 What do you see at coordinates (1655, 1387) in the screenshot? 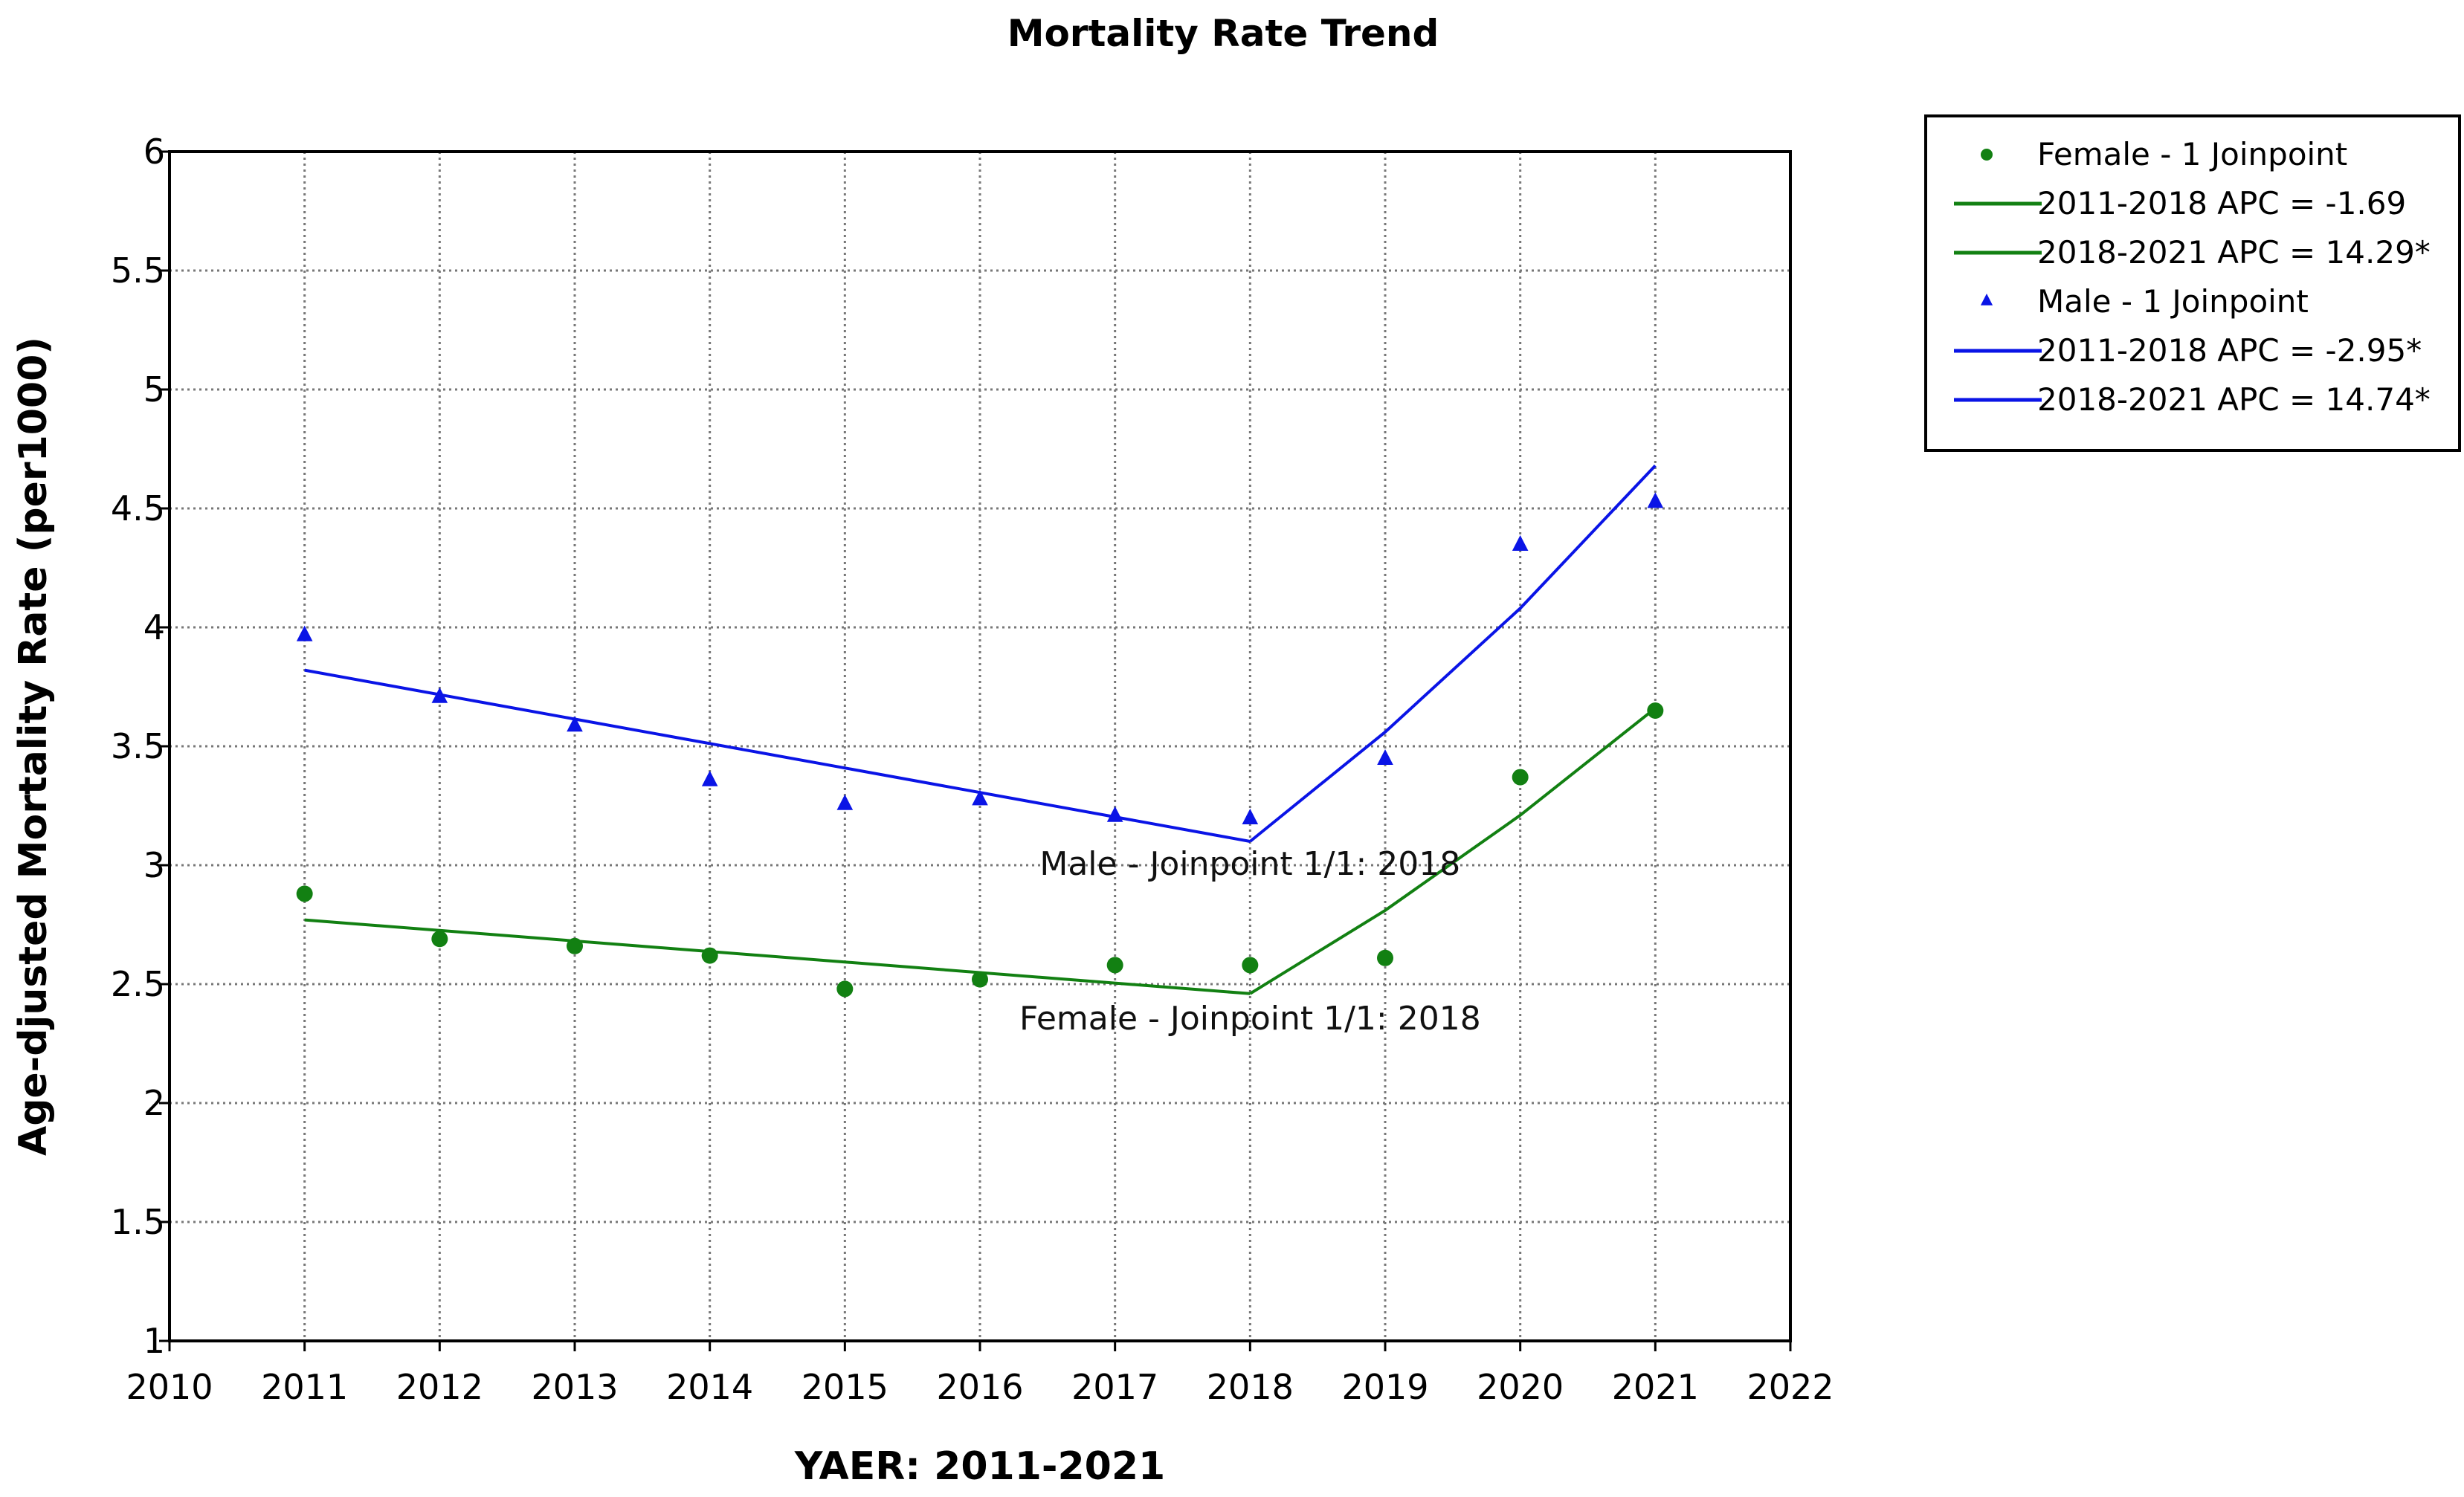
I see `x-tick-label: 2021` at bounding box center [1655, 1387].